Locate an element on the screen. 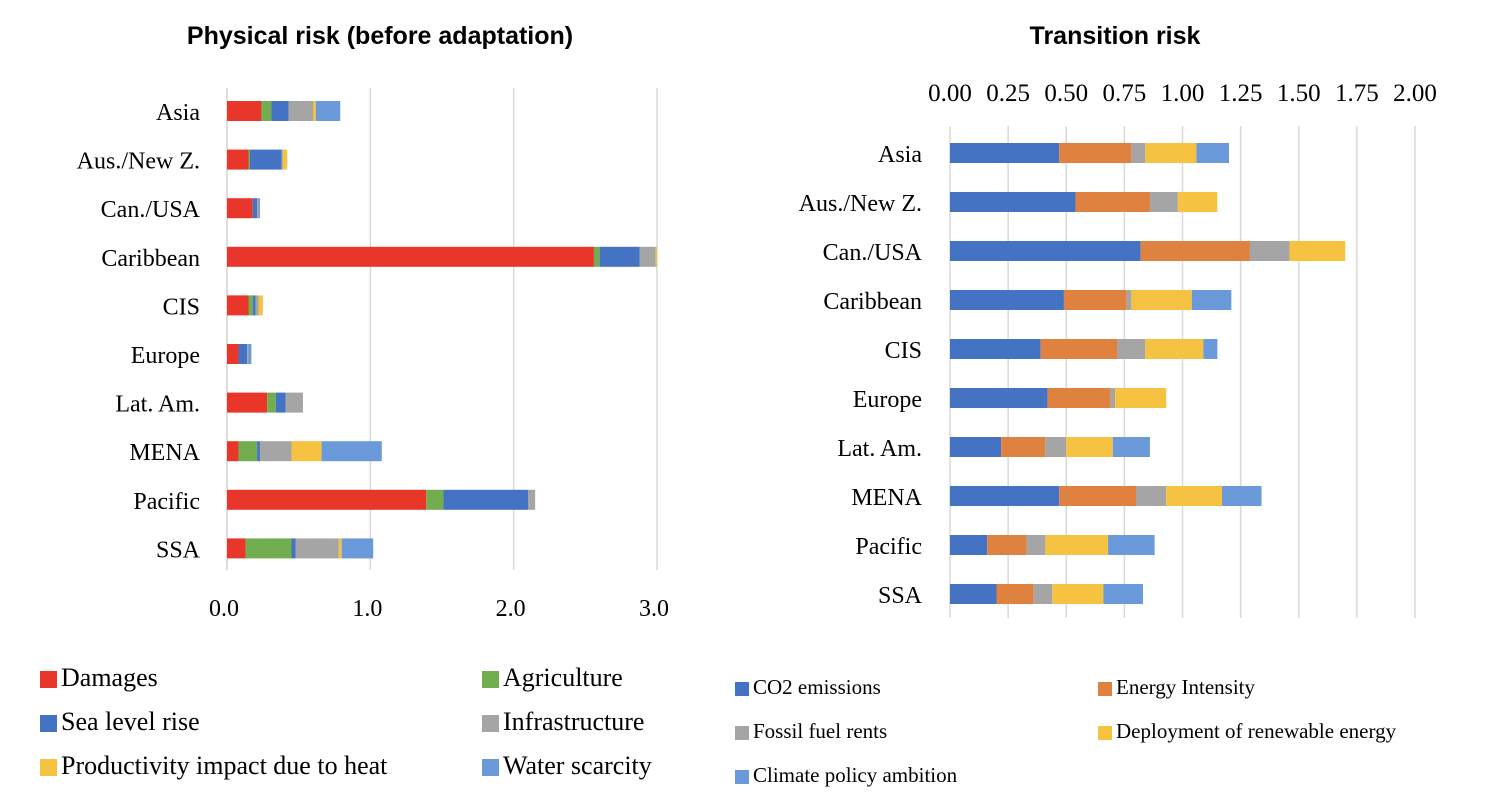  legend-item-productivity-impact-due-to-heat: Productivity impact due to heat is located at coordinates (214, 765).